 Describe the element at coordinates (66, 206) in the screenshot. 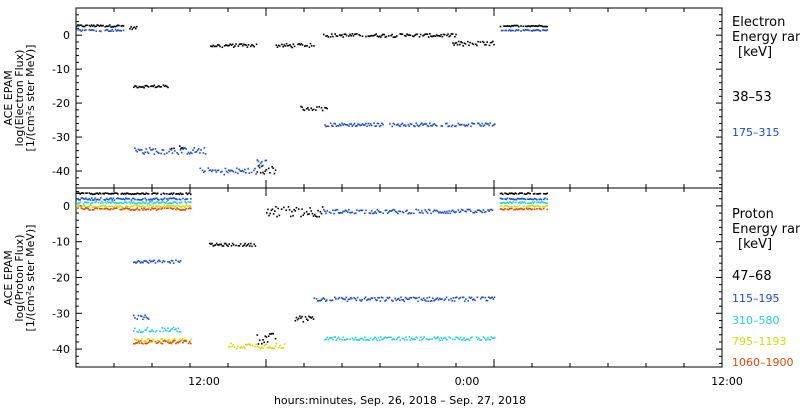

I see `panel1-y-tick-label: 0` at that location.